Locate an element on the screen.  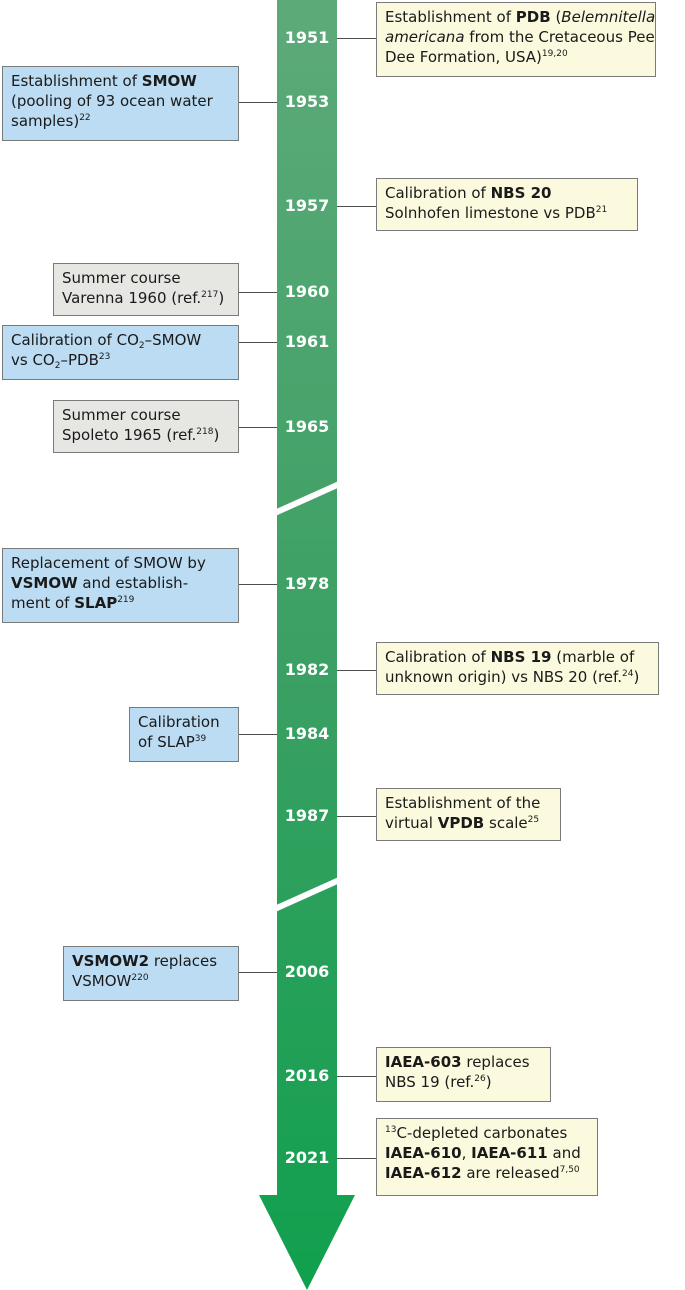
event-text-line: Solnhofen limestone vs PDB21 is located at coordinates (507, 213).